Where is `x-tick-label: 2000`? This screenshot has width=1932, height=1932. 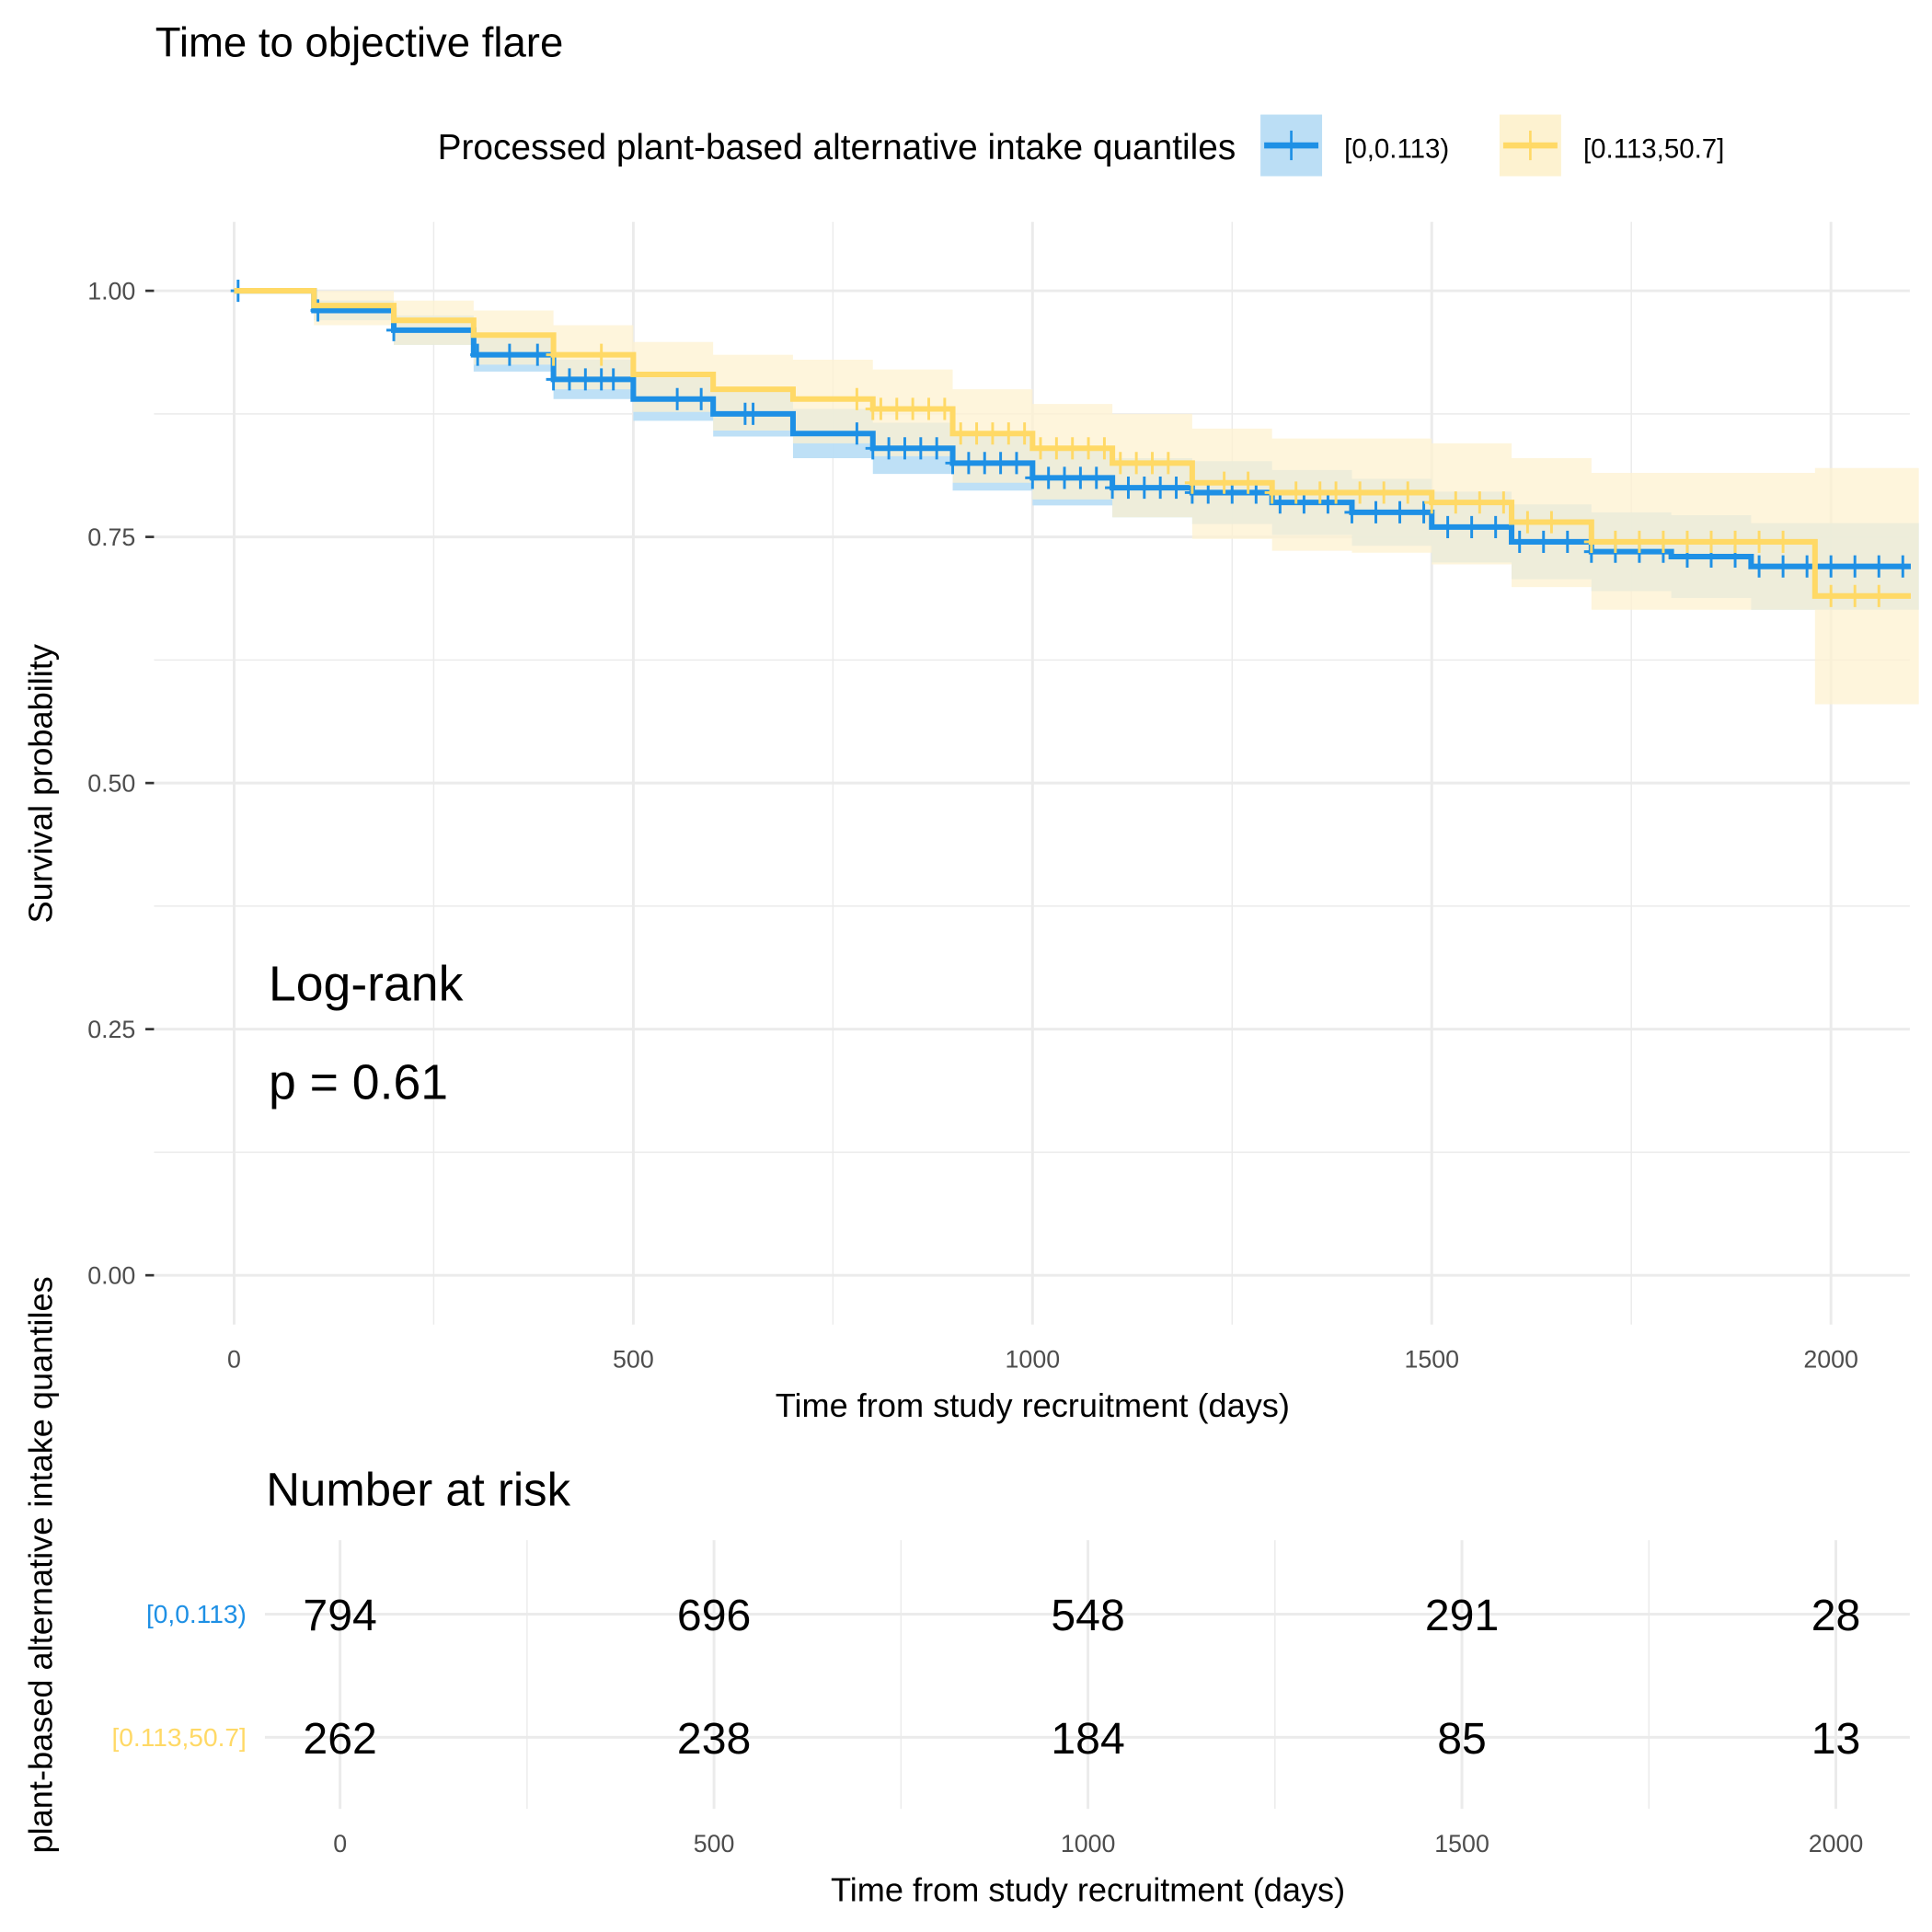
x-tick-label: 2000 is located at coordinates (1830, 1360).